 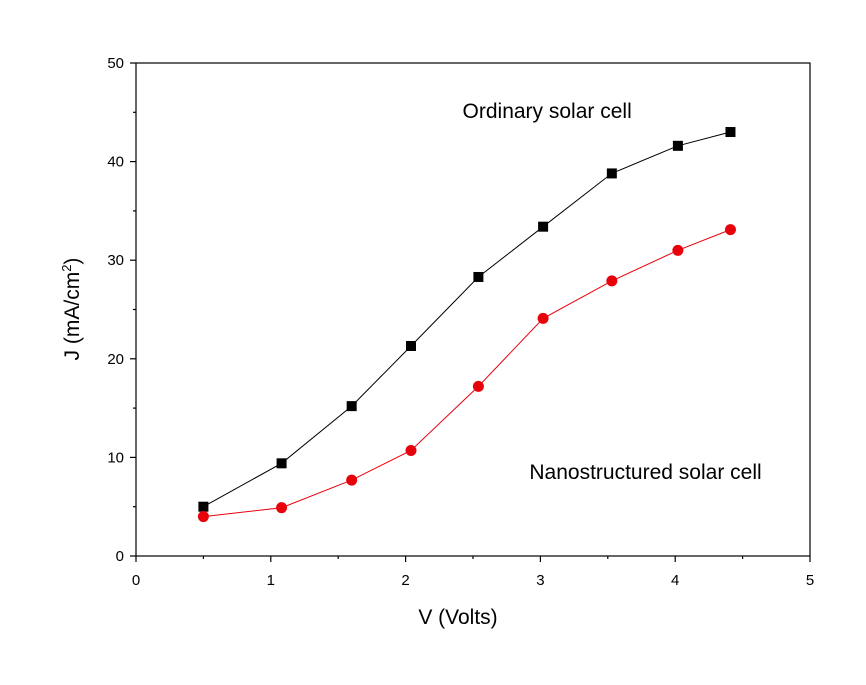 What do you see at coordinates (547, 111) in the screenshot?
I see `annotation-label: Ordinary solar cell` at bounding box center [547, 111].